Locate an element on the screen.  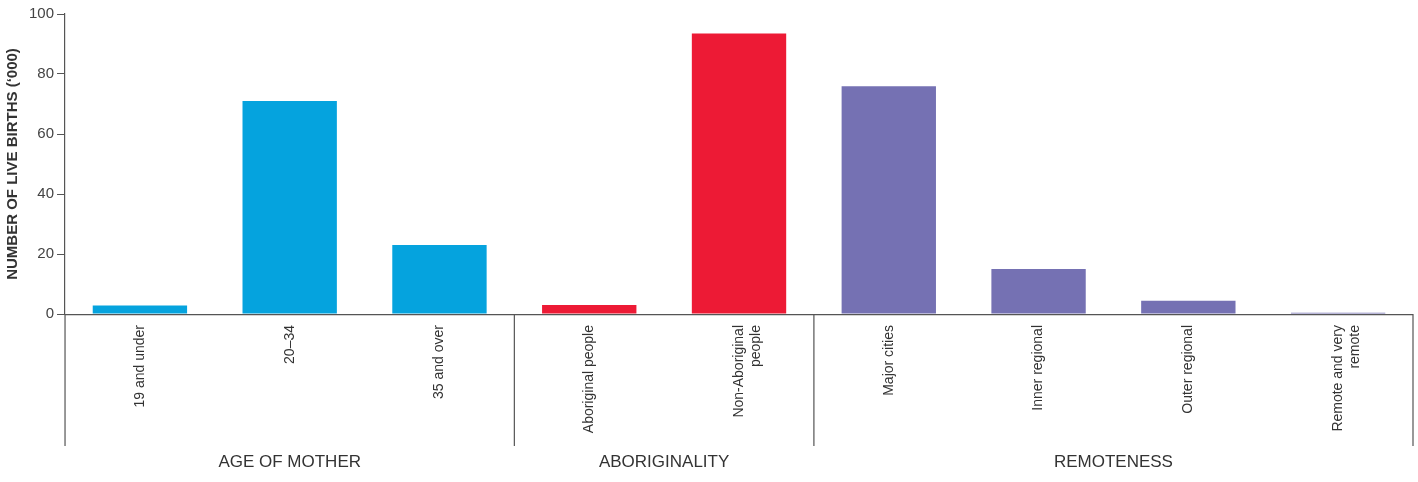
y-tick-label: 60 is located at coordinates (46, 133).